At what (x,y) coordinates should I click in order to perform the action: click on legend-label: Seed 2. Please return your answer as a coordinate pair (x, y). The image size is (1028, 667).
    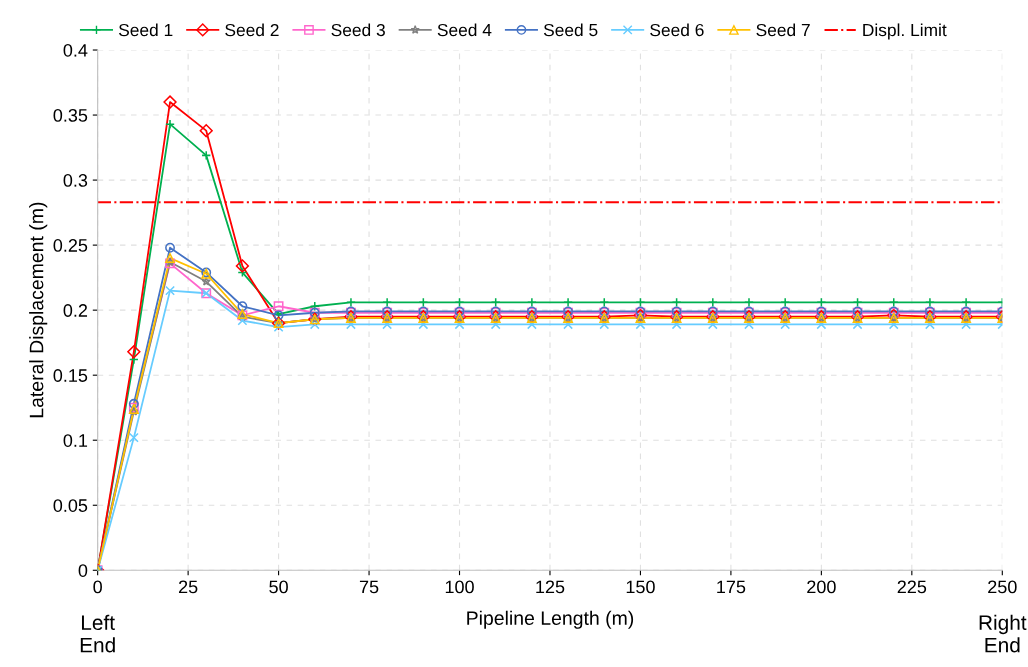
    Looking at the image, I should click on (252, 30).